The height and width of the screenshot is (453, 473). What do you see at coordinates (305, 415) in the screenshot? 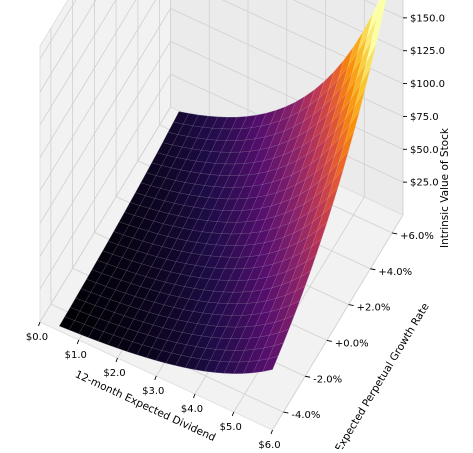
I see `y-tick-label: -4.0%` at bounding box center [305, 415].